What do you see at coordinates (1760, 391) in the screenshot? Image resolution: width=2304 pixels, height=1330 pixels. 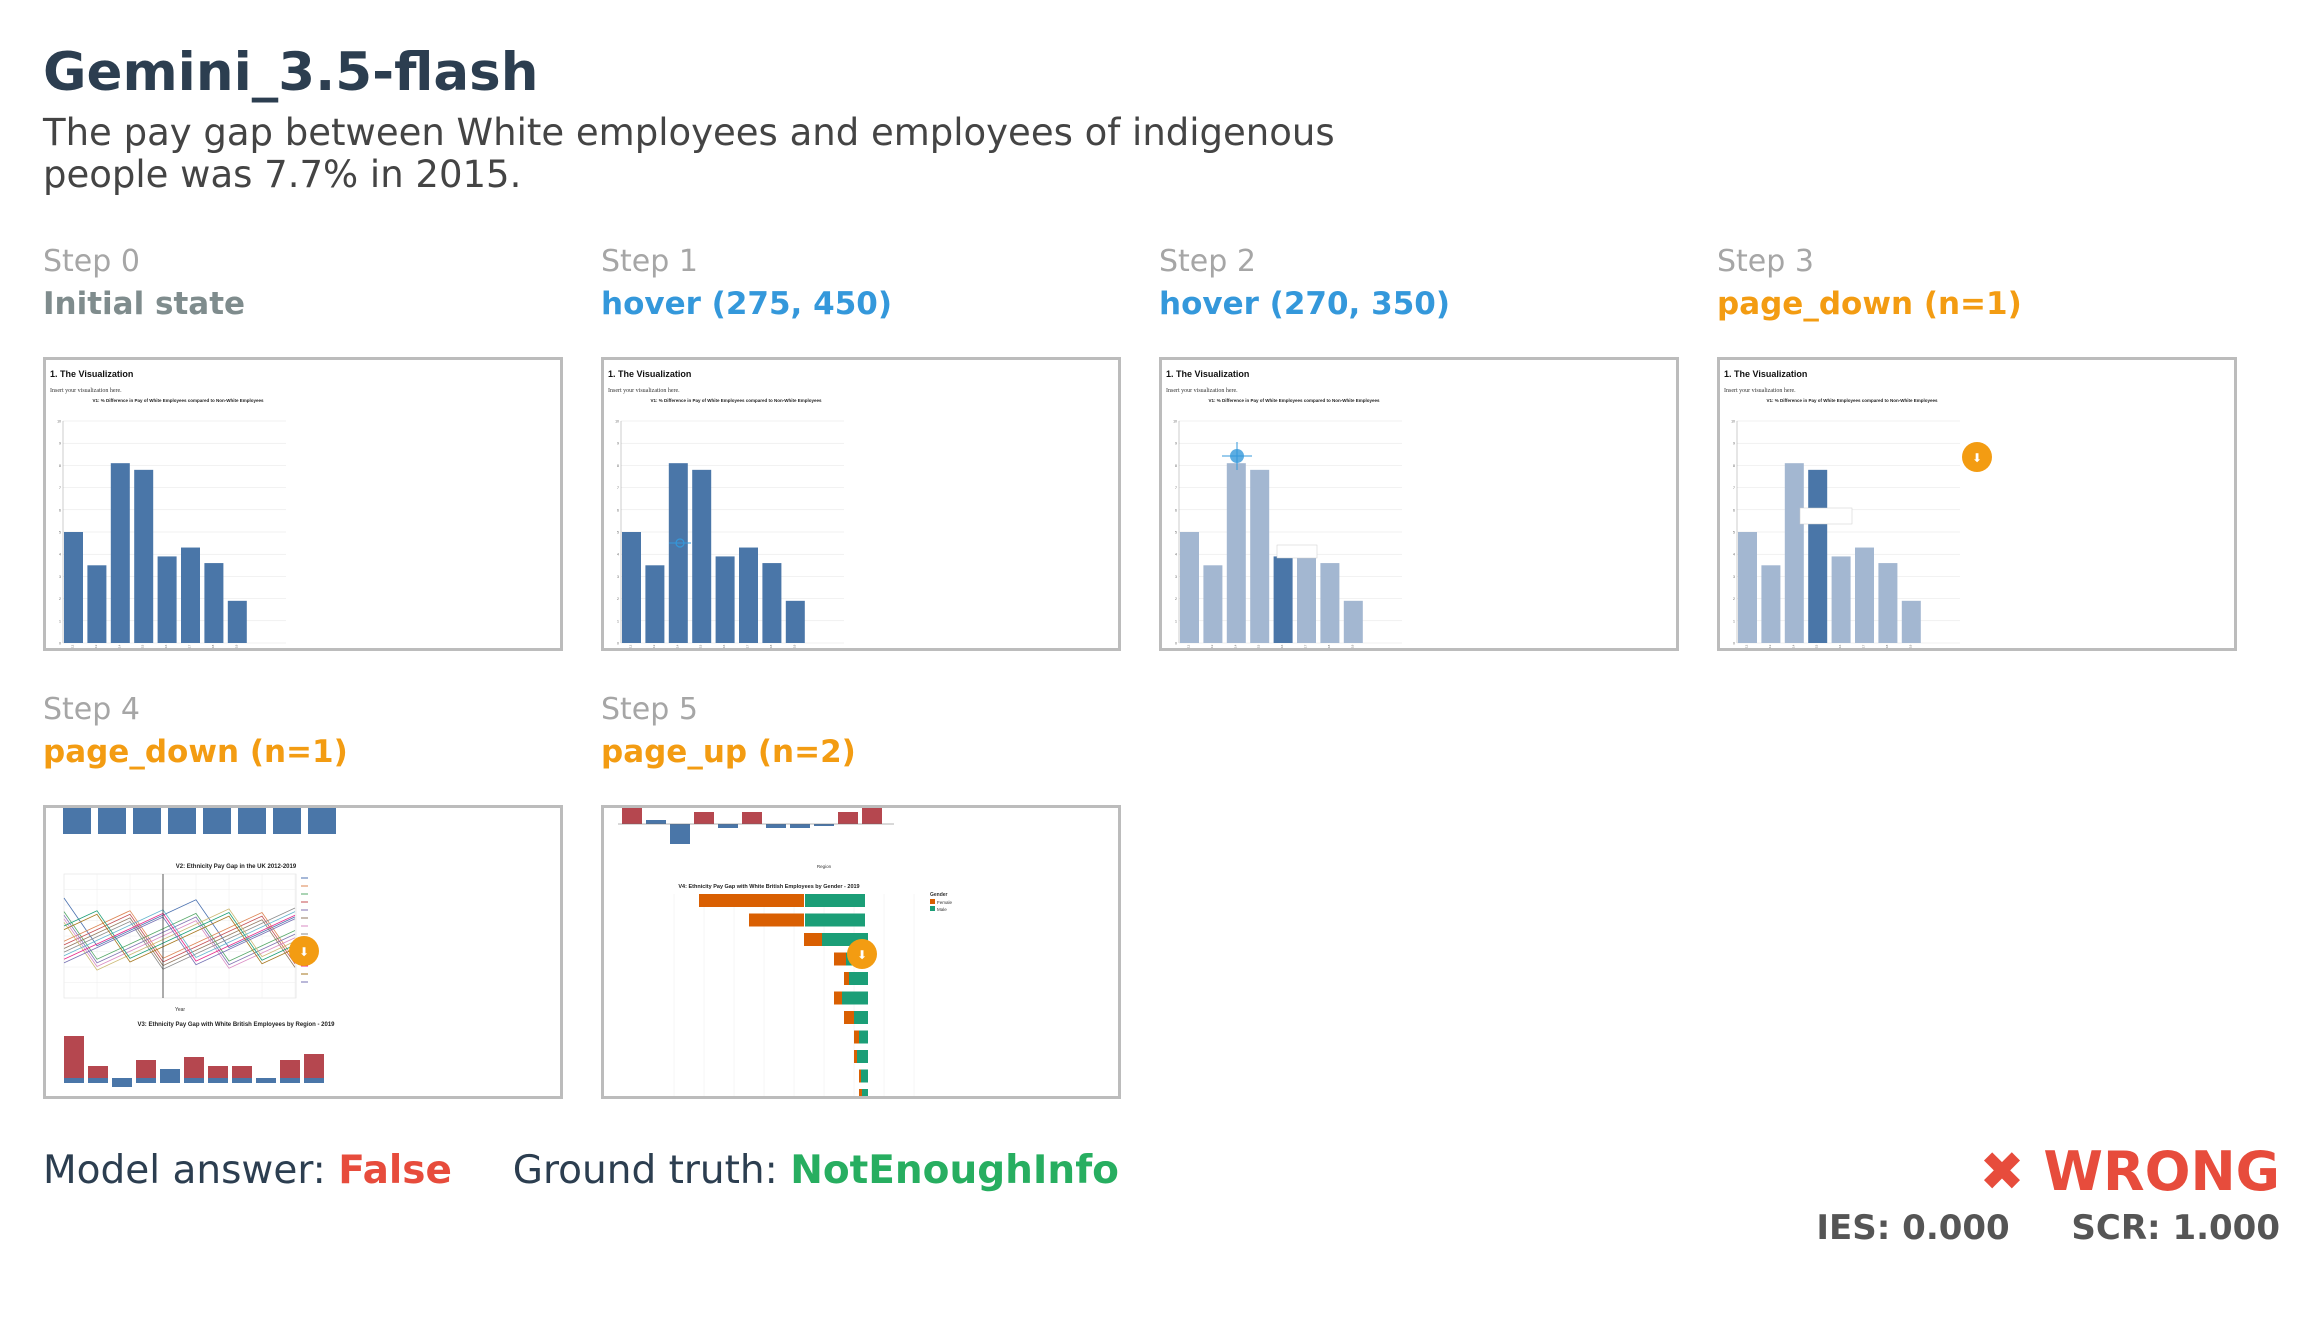 I see `section-subtext: Insert your visualization here.` at bounding box center [1760, 391].